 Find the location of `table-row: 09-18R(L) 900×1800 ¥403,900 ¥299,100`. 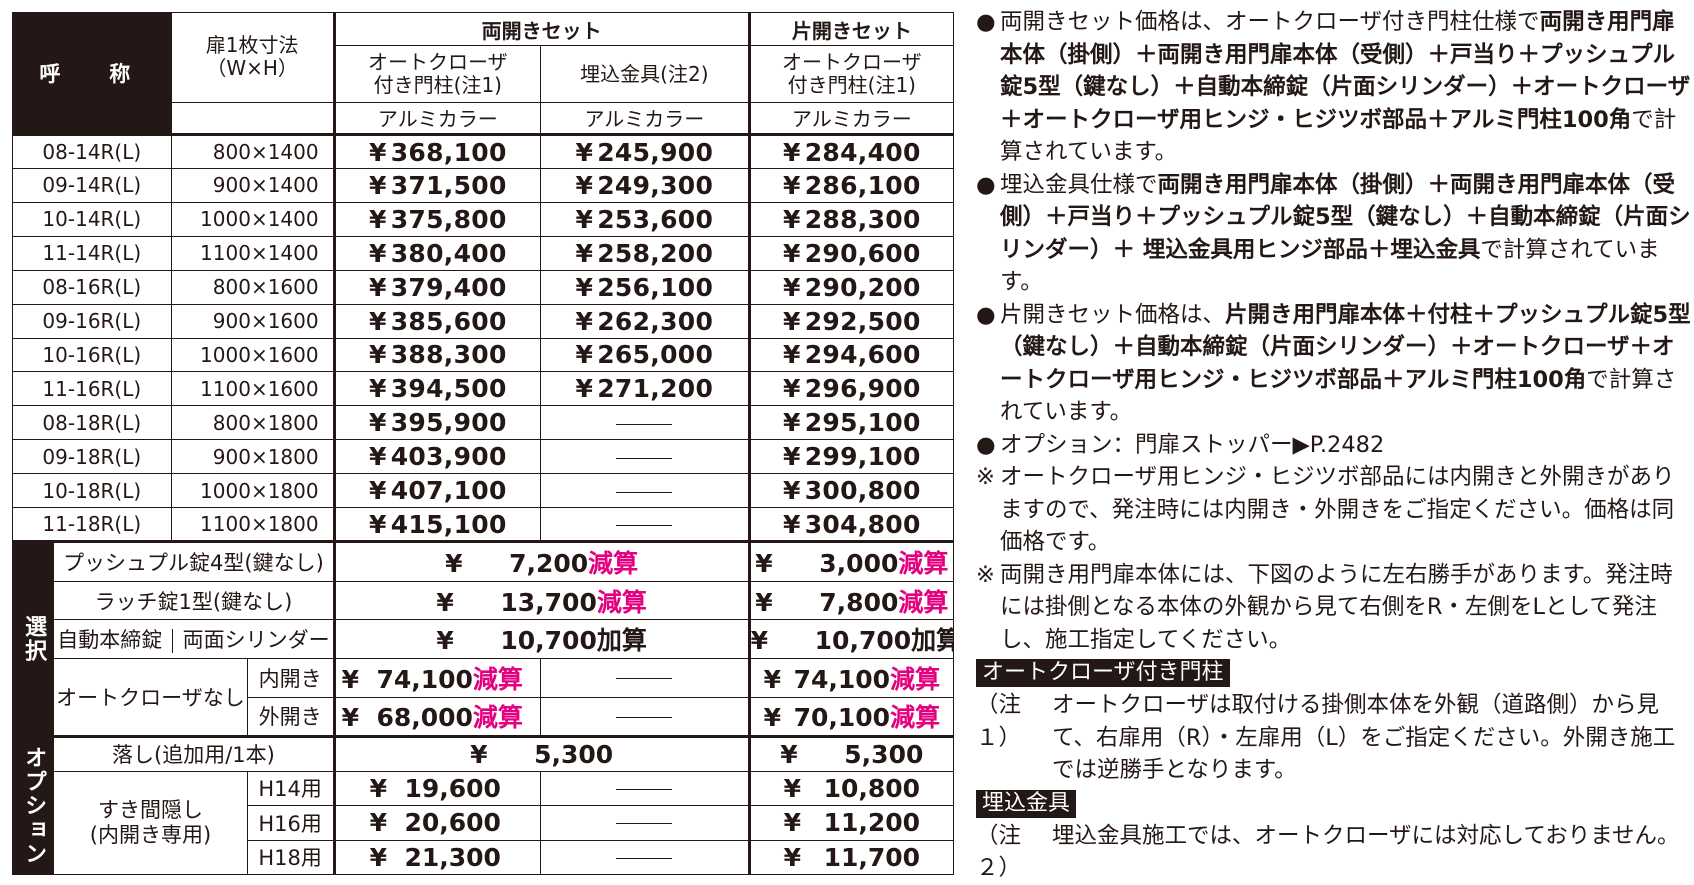

table-row: 09-18R(L) 900×1800 ¥403,900 ¥299,100 is located at coordinates (483, 457).